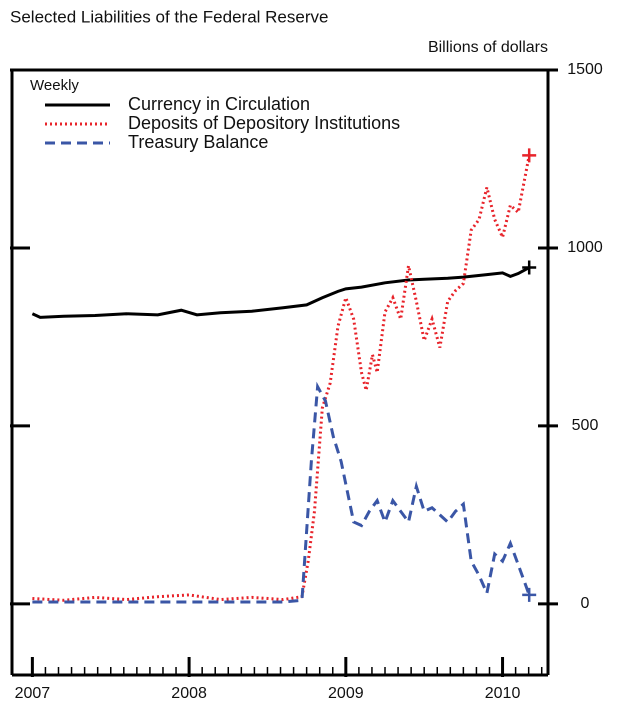  I want to click on y-tick-label: 1000, so click(585, 247).